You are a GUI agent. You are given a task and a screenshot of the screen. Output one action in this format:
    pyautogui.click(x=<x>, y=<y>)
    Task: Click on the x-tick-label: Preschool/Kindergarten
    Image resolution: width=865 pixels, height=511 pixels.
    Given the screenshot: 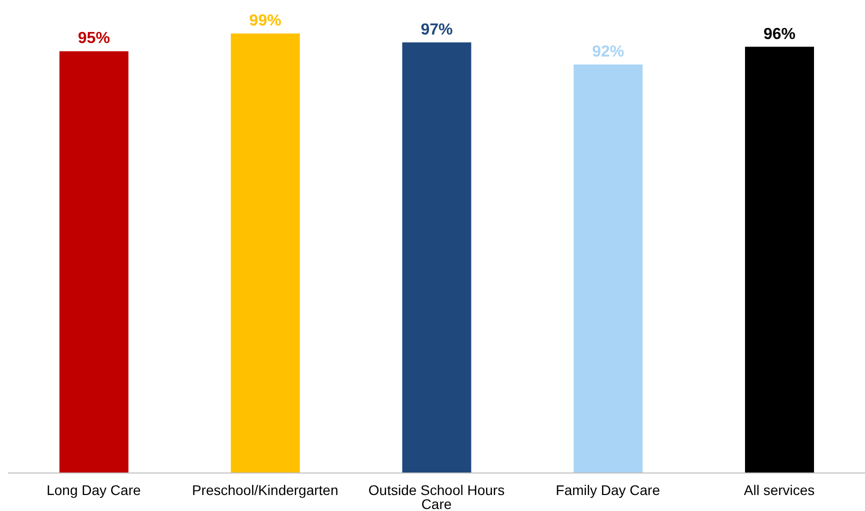 What is the action you would take?
    pyautogui.click(x=265, y=490)
    